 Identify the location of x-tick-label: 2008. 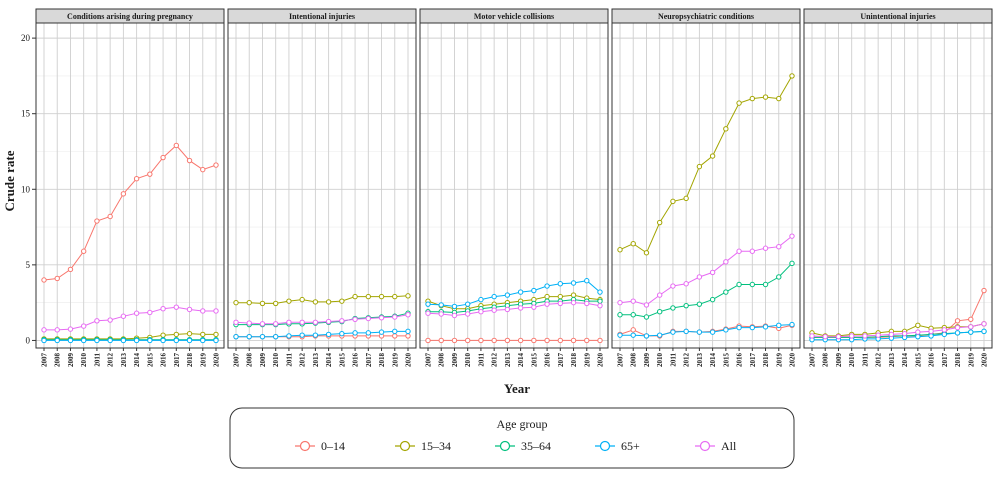
(634, 360).